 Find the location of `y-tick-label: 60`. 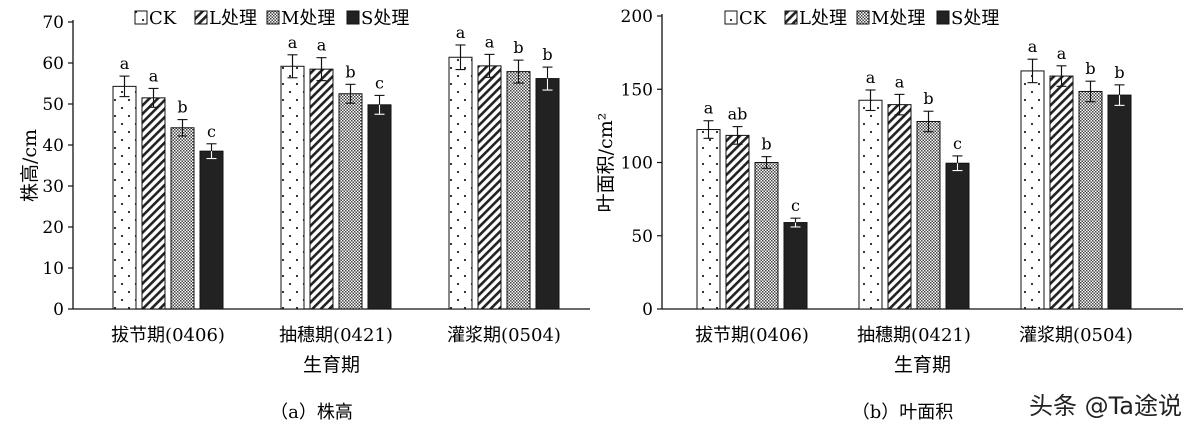

y-tick-label: 60 is located at coordinates (53, 64).